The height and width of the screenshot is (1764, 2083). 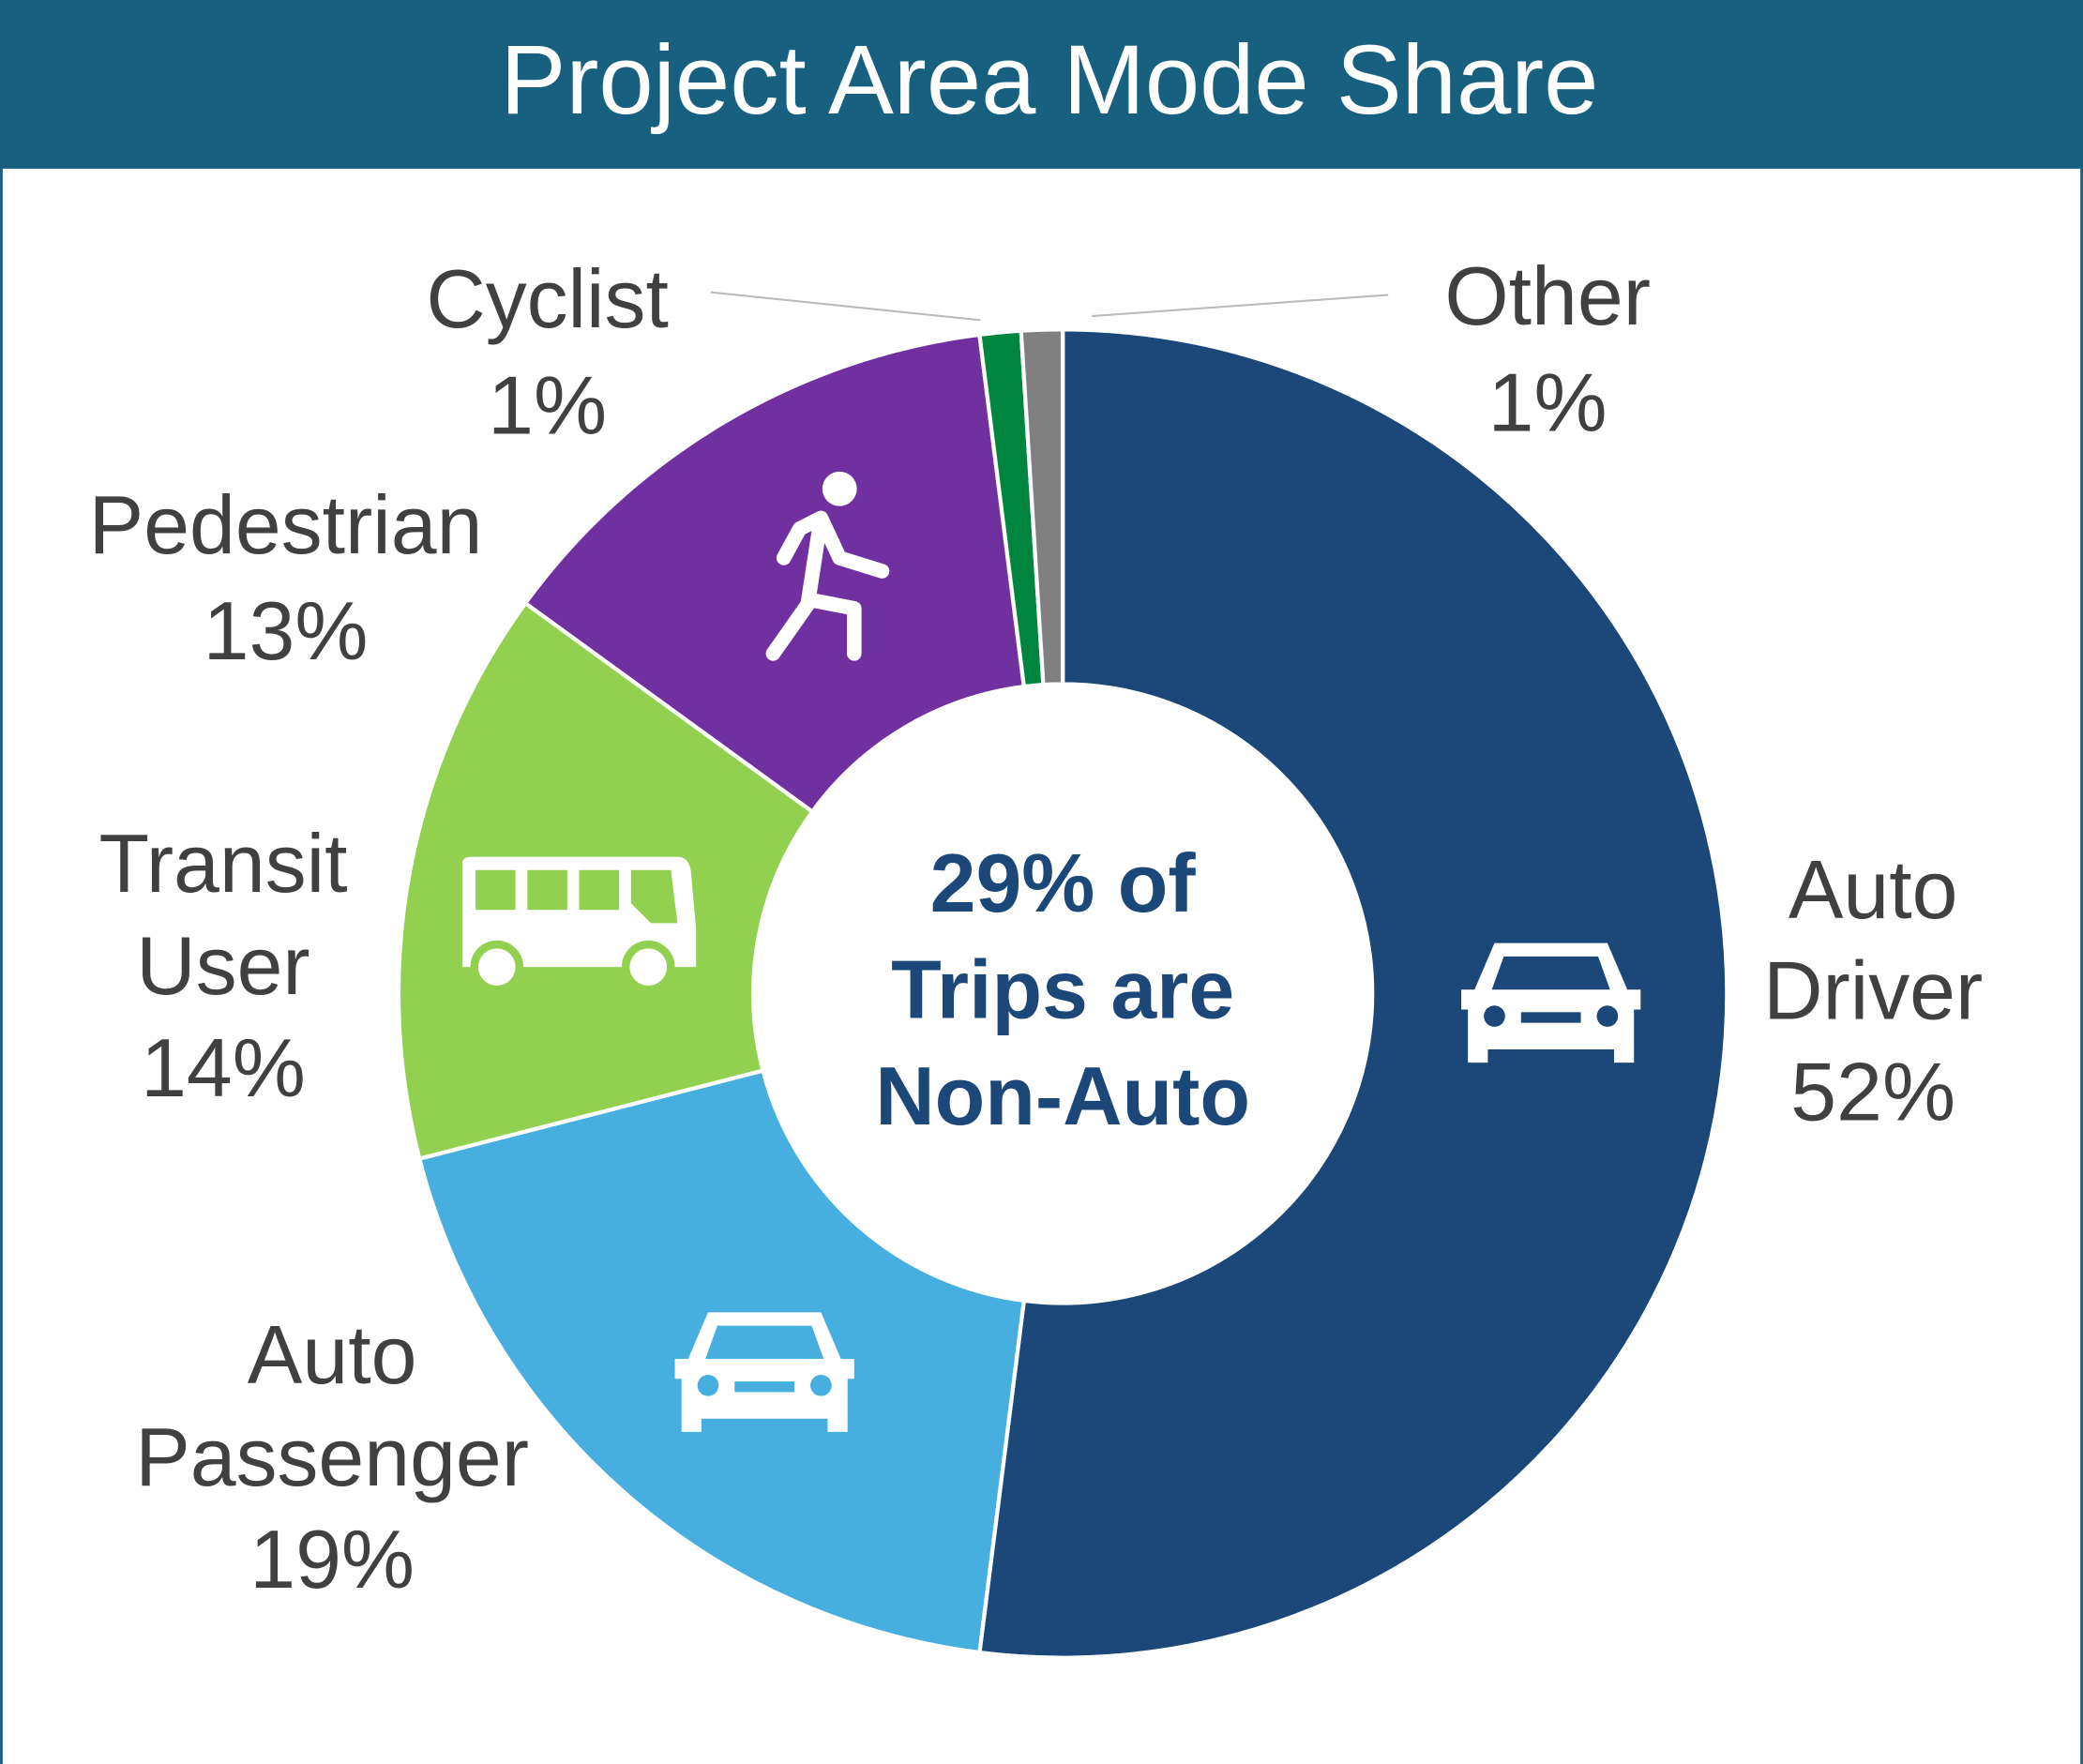 What do you see at coordinates (1064, 883) in the screenshot?
I see `center-annotation: 29% of` at bounding box center [1064, 883].